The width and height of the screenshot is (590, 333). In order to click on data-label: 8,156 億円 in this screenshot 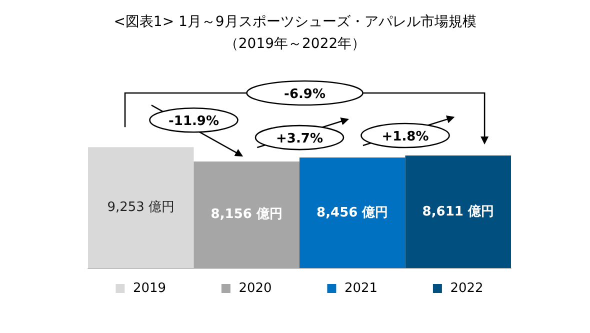, I will do `click(246, 214)`.